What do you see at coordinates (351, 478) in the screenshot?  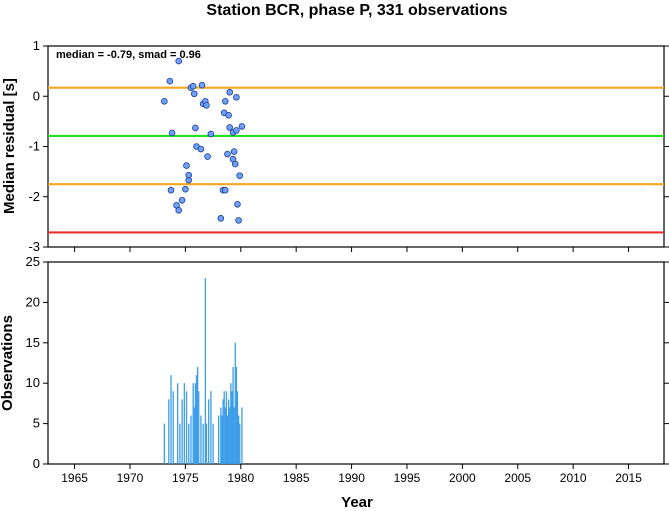 I see `x-tick-label: 1990` at bounding box center [351, 478].